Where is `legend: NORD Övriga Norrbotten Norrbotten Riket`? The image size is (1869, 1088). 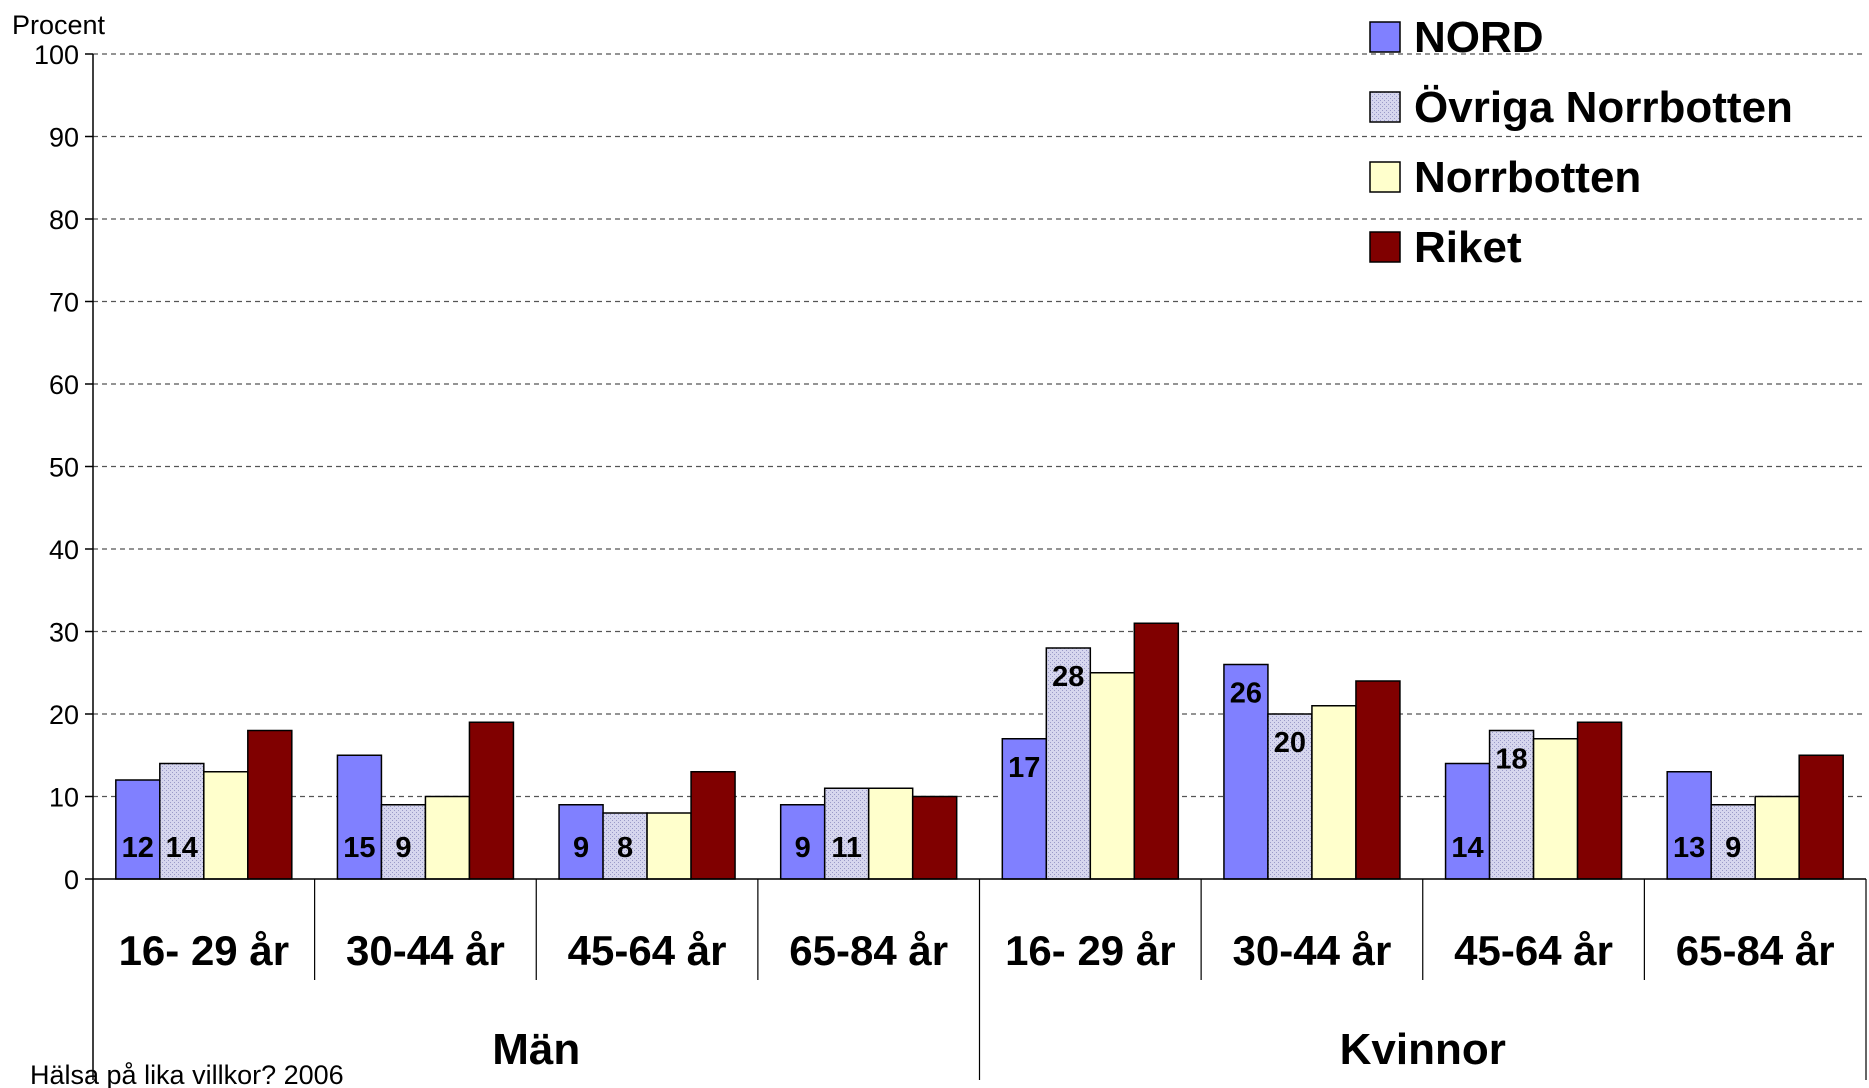 legend: NORD Övriga Norrbotten Norrbotten Riket is located at coordinates (1581, 142).